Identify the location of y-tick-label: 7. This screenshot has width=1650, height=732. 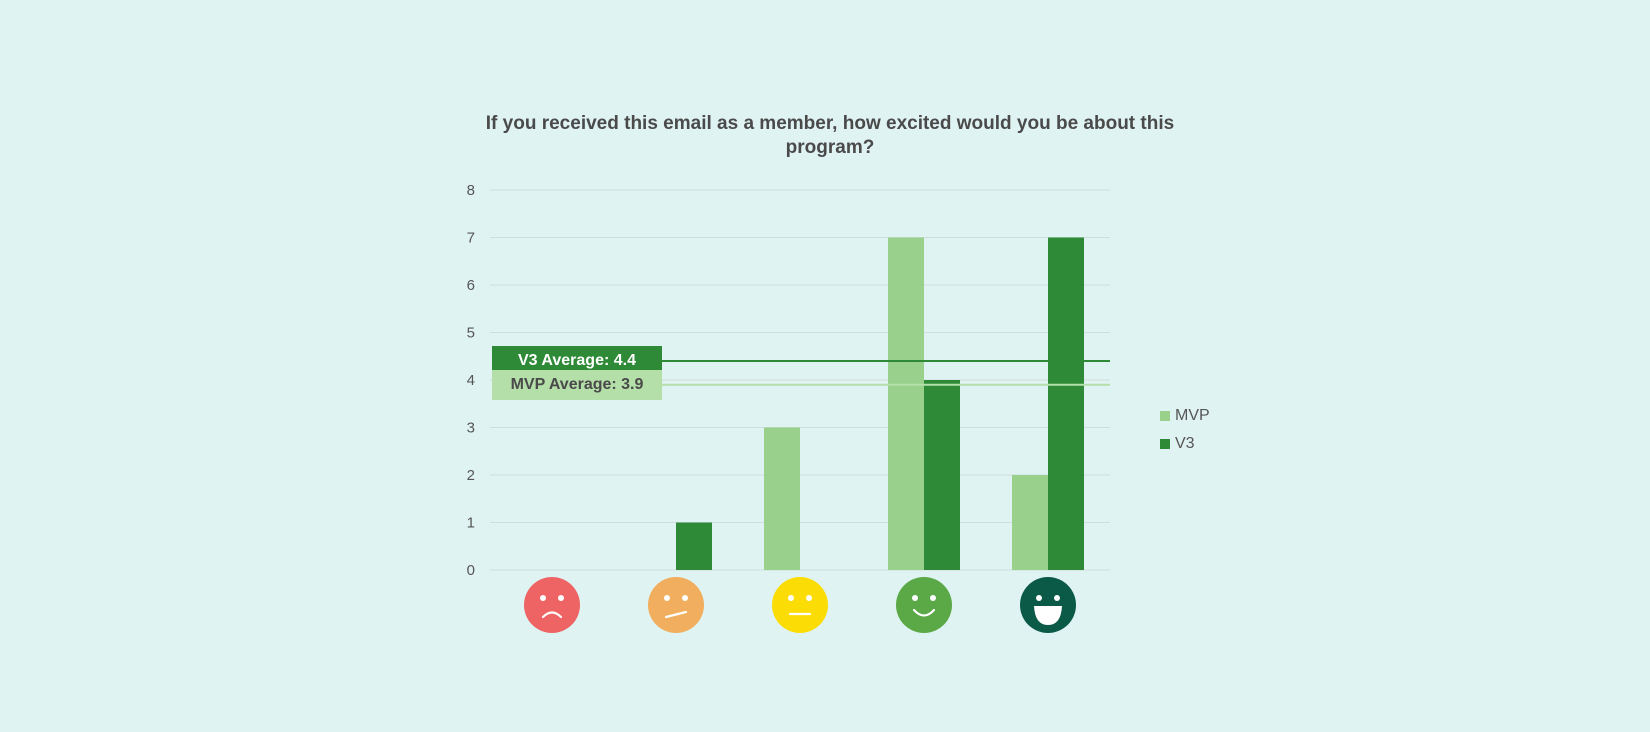
(471, 238).